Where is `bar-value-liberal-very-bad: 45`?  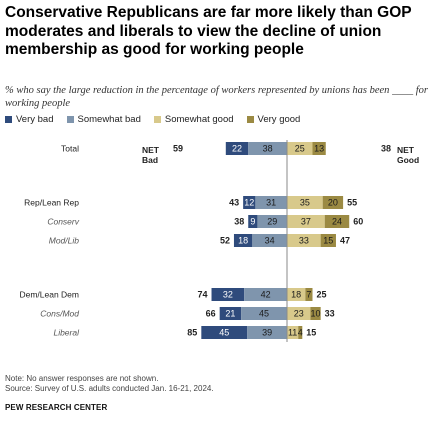 bar-value-liberal-very-bad: 45 is located at coordinates (224, 333).